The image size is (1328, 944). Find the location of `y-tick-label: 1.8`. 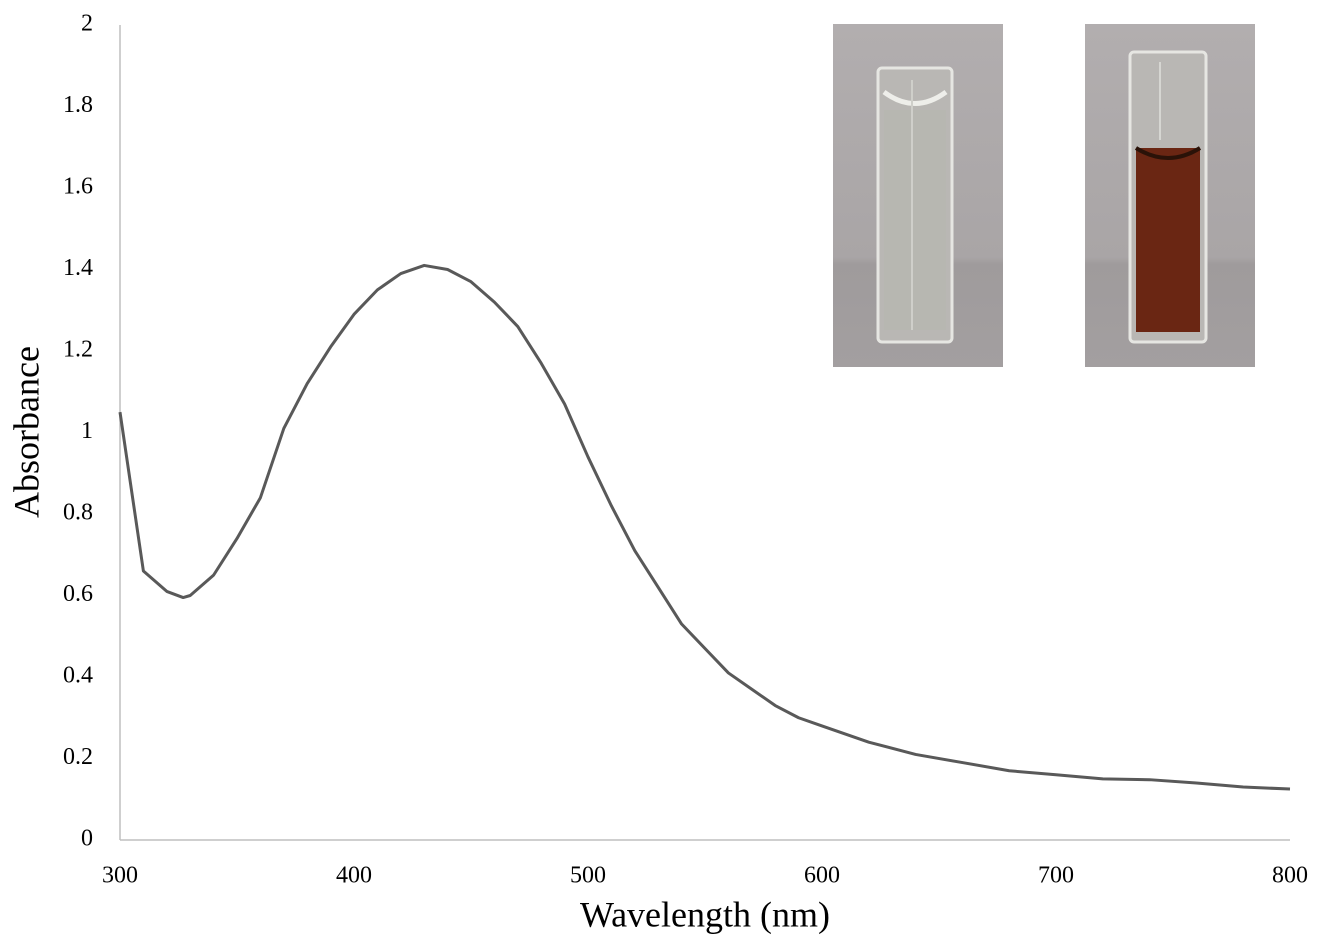

y-tick-label: 1.8 is located at coordinates (78, 105).